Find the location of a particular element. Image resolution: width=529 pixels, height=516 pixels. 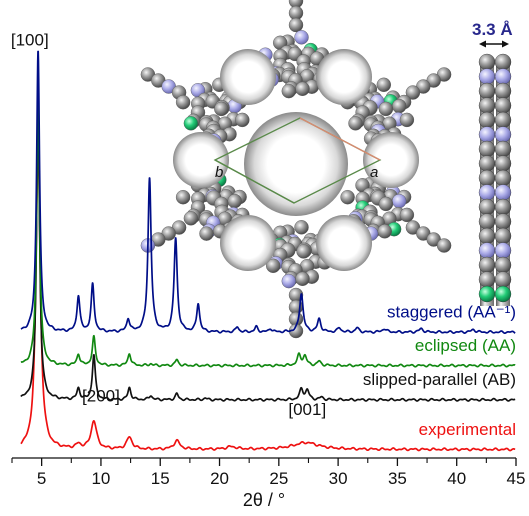

x-tick-label: 20 is located at coordinates (219, 478).